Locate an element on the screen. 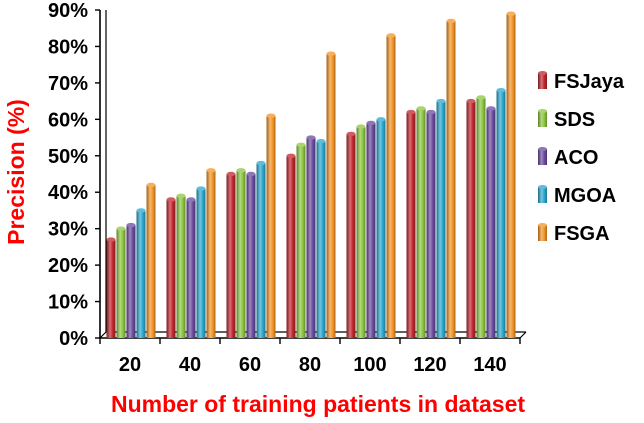  legend-item-fsjaya: FSJaya is located at coordinates (581, 82).